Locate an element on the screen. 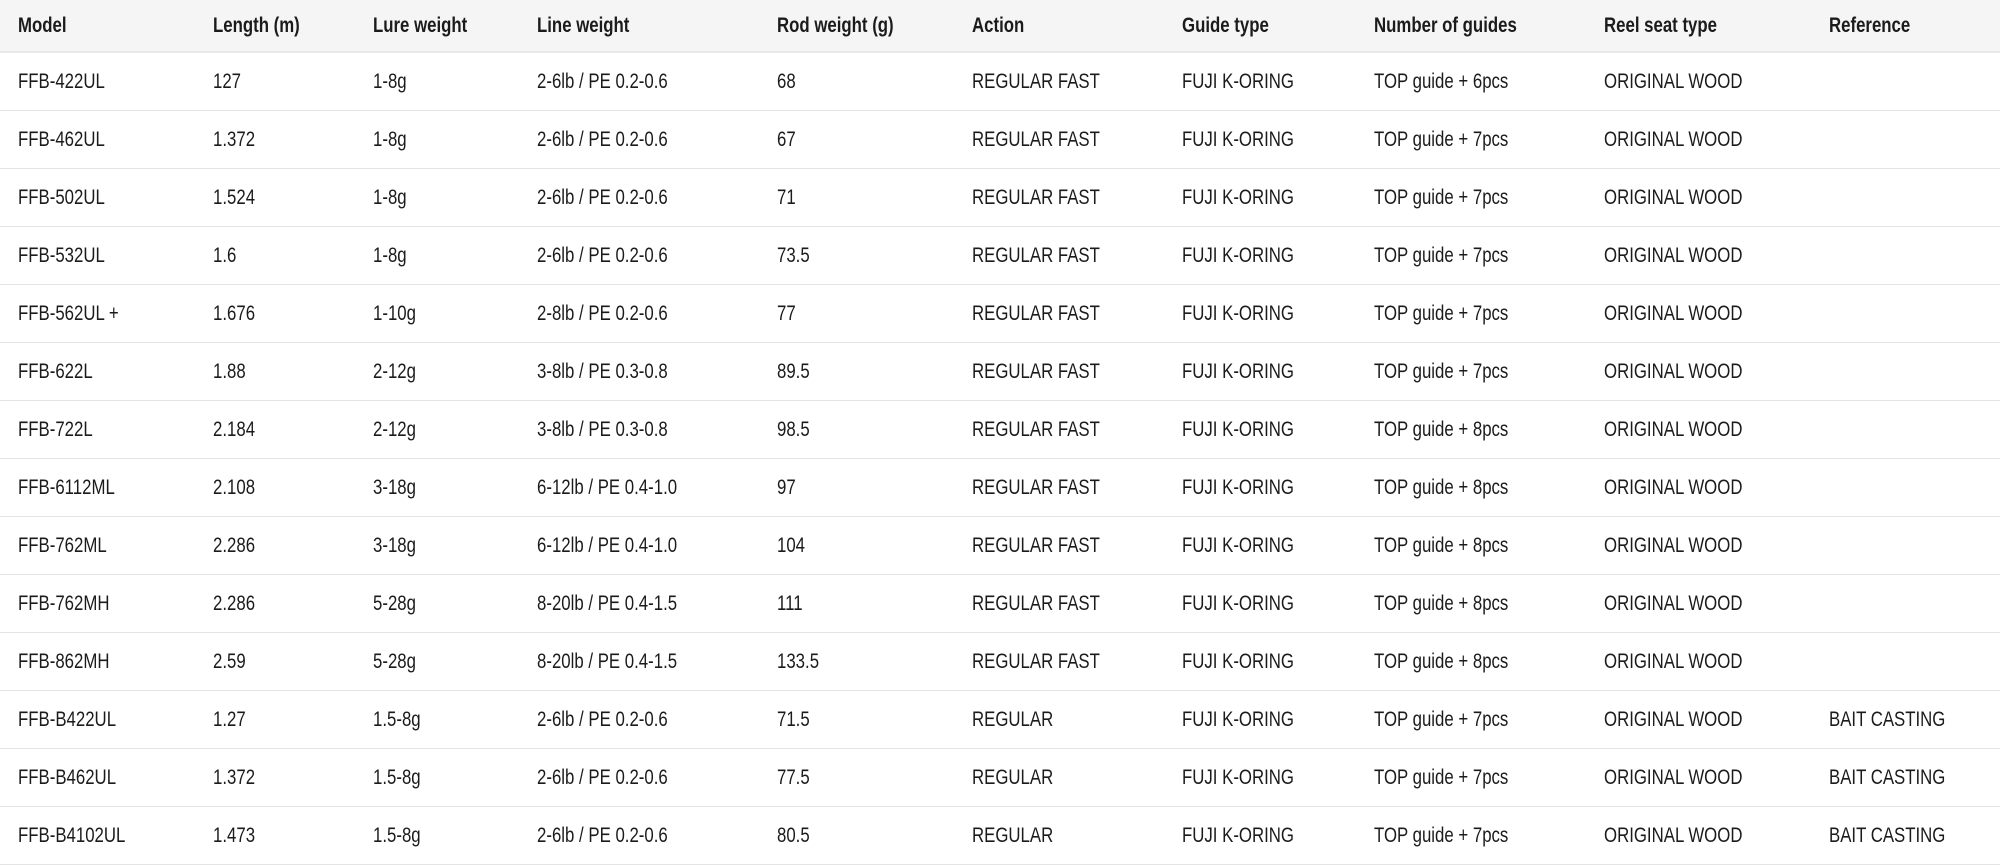 The width and height of the screenshot is (2000, 865). cell-action: REGULAR is located at coordinates (1077, 835).